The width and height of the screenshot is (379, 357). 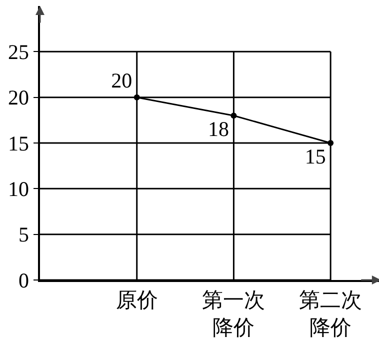 What do you see at coordinates (121, 80) in the screenshot?
I see `data-label: 20` at bounding box center [121, 80].